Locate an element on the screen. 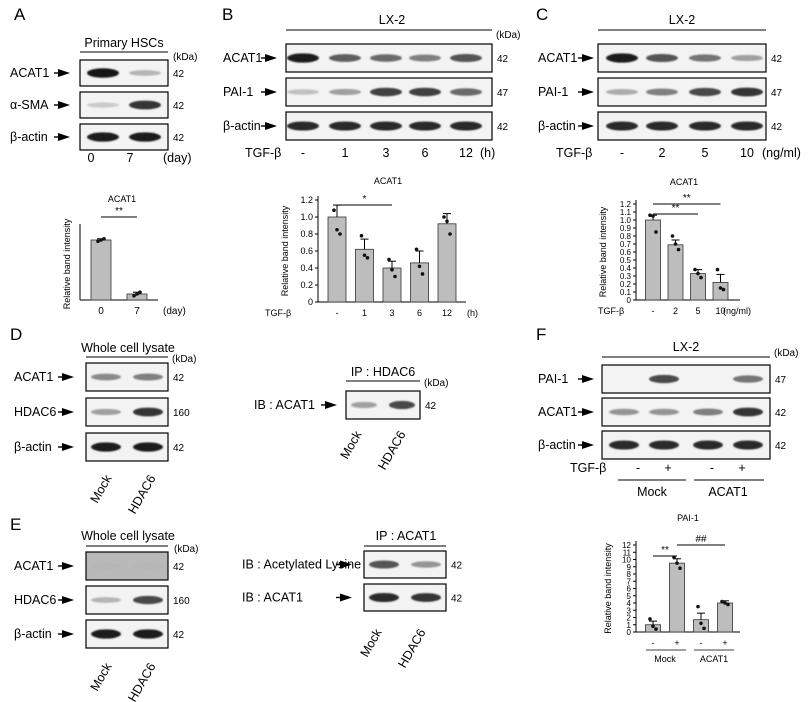  blot-f: PAI-1 47 ACAT1 42 β-actin 42 is located at coordinates (662, 412).